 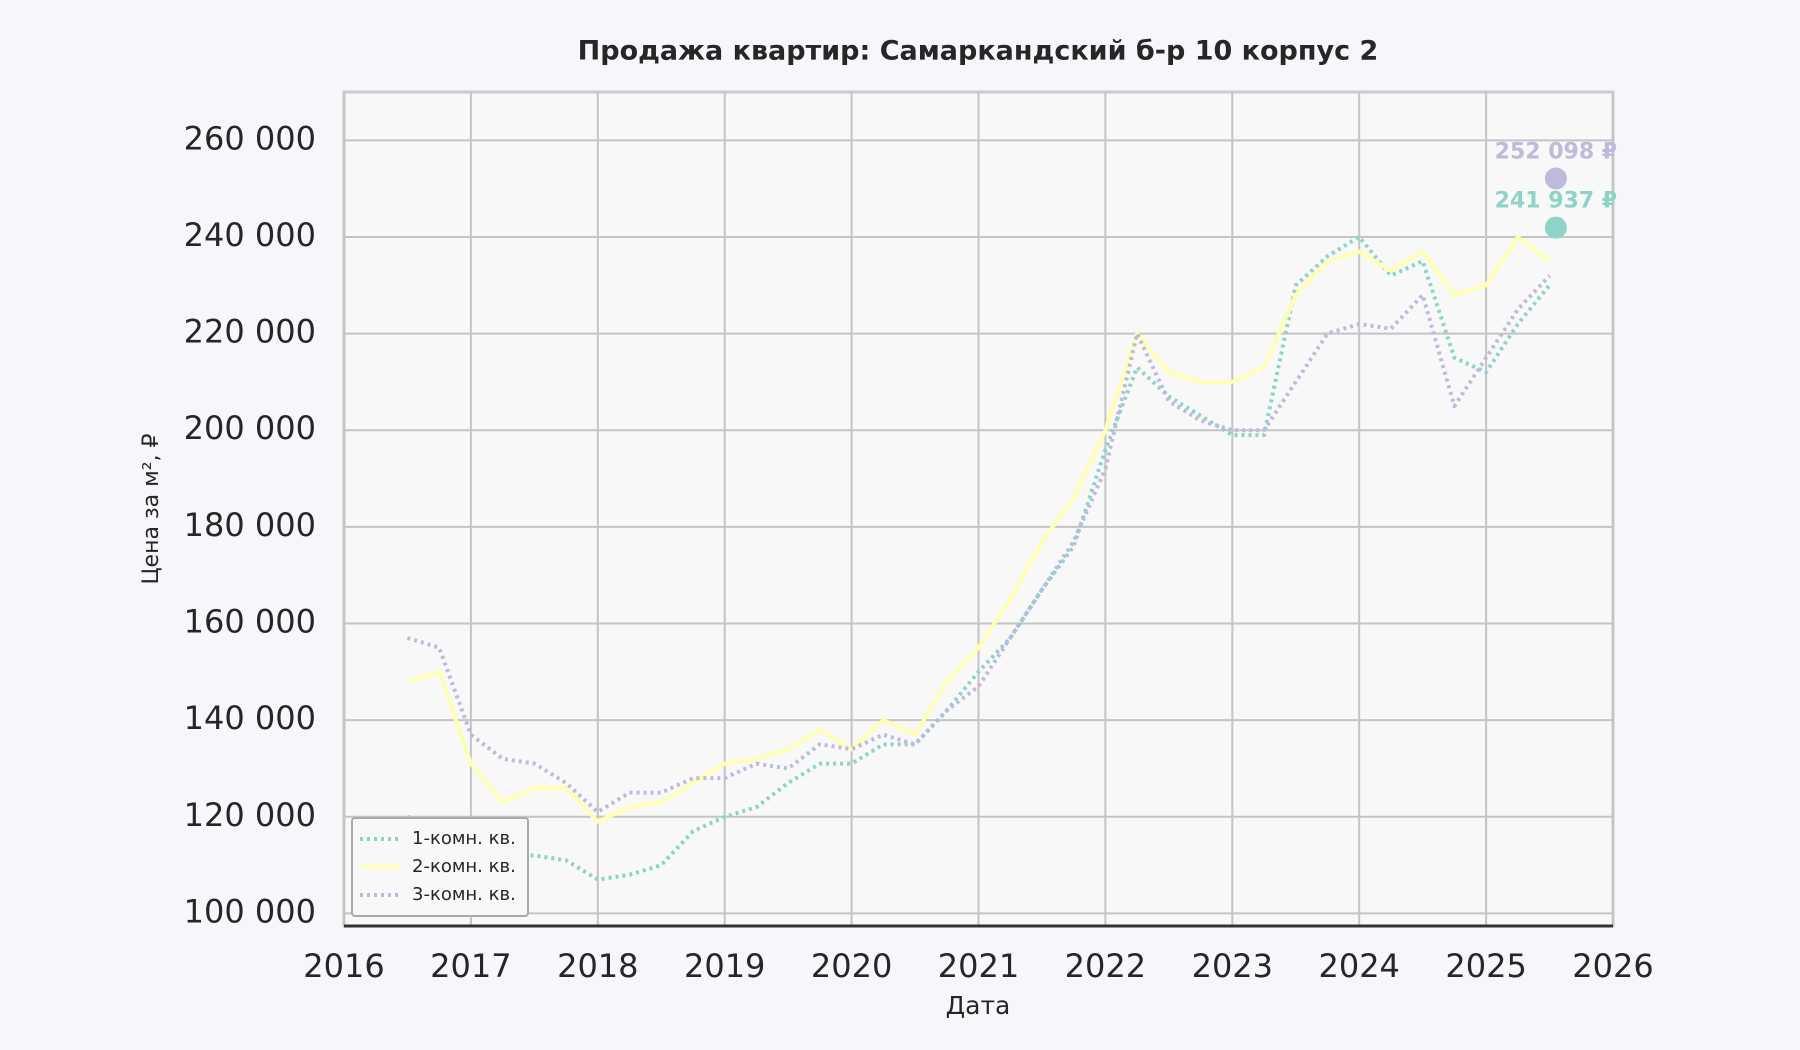 What do you see at coordinates (464, 838) in the screenshot?
I see `legend-label: 1-комн. кв.` at bounding box center [464, 838].